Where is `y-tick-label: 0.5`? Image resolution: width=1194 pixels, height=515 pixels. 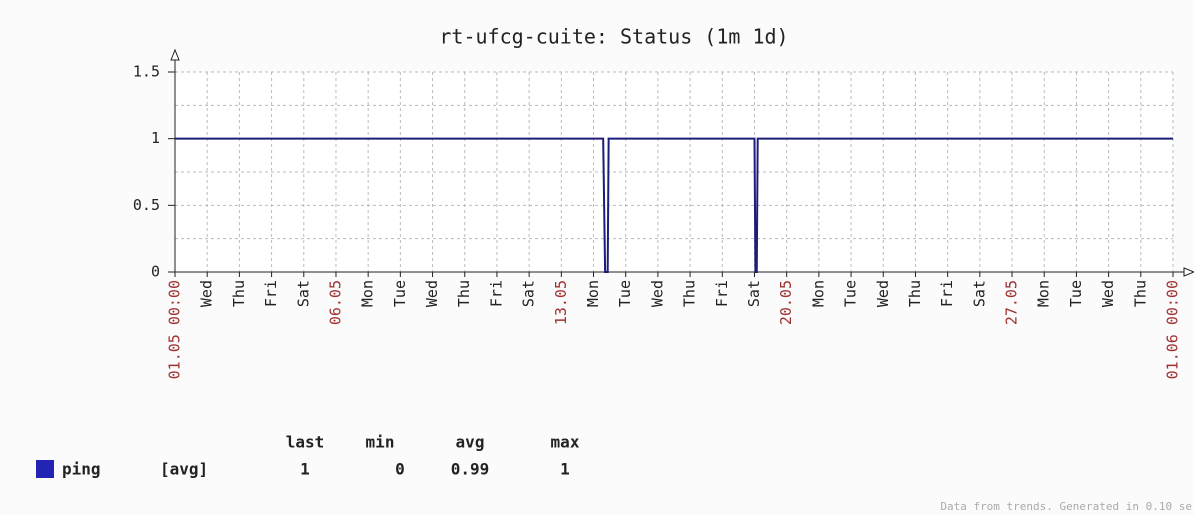 y-tick-label: 0.5 is located at coordinates (146, 205).